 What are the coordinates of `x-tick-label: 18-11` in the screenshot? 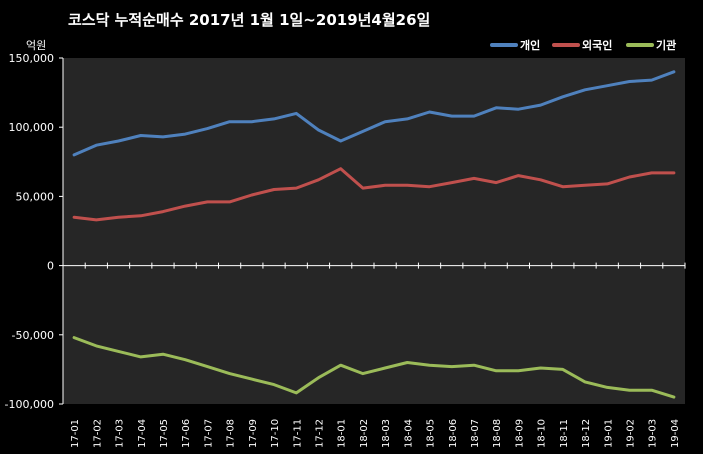 It's located at (564, 433).